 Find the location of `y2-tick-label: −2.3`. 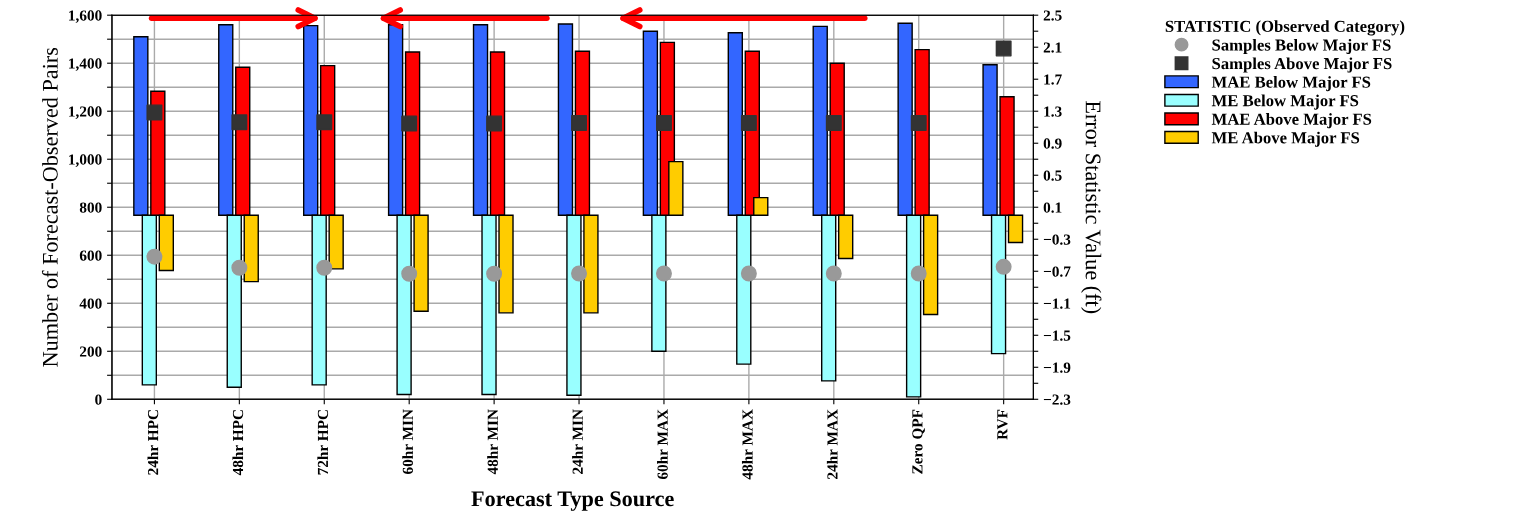

y2-tick-label: −2.3 is located at coordinates (1057, 399).